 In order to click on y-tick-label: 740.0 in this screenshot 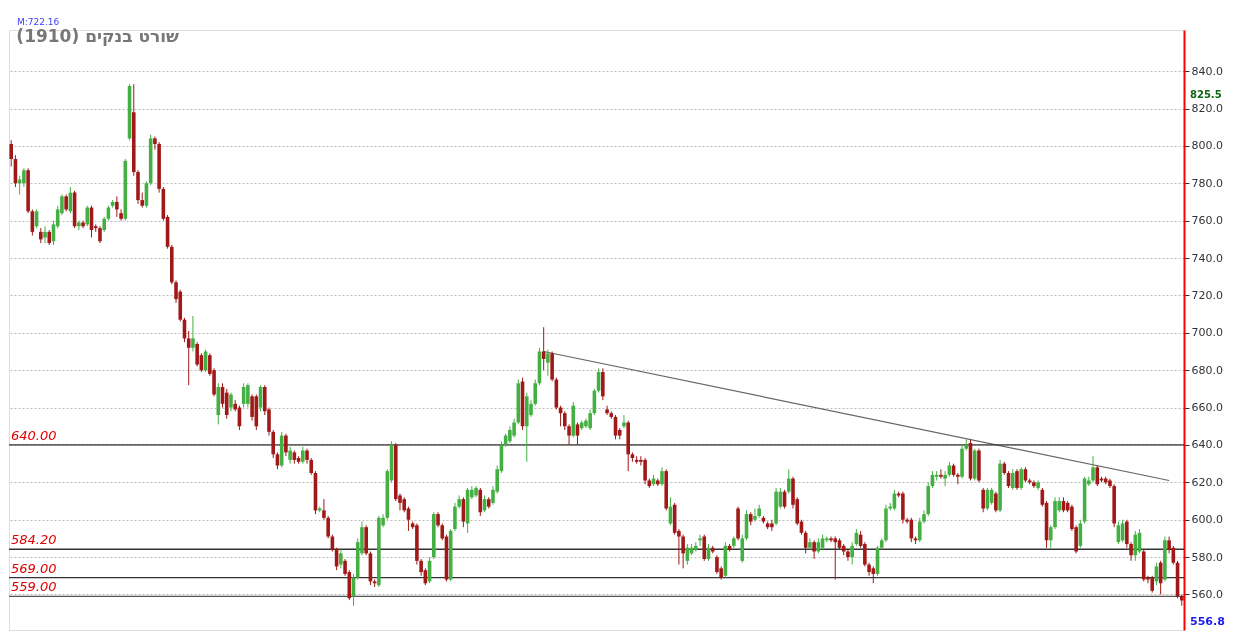, I will do `click(1207, 258)`.